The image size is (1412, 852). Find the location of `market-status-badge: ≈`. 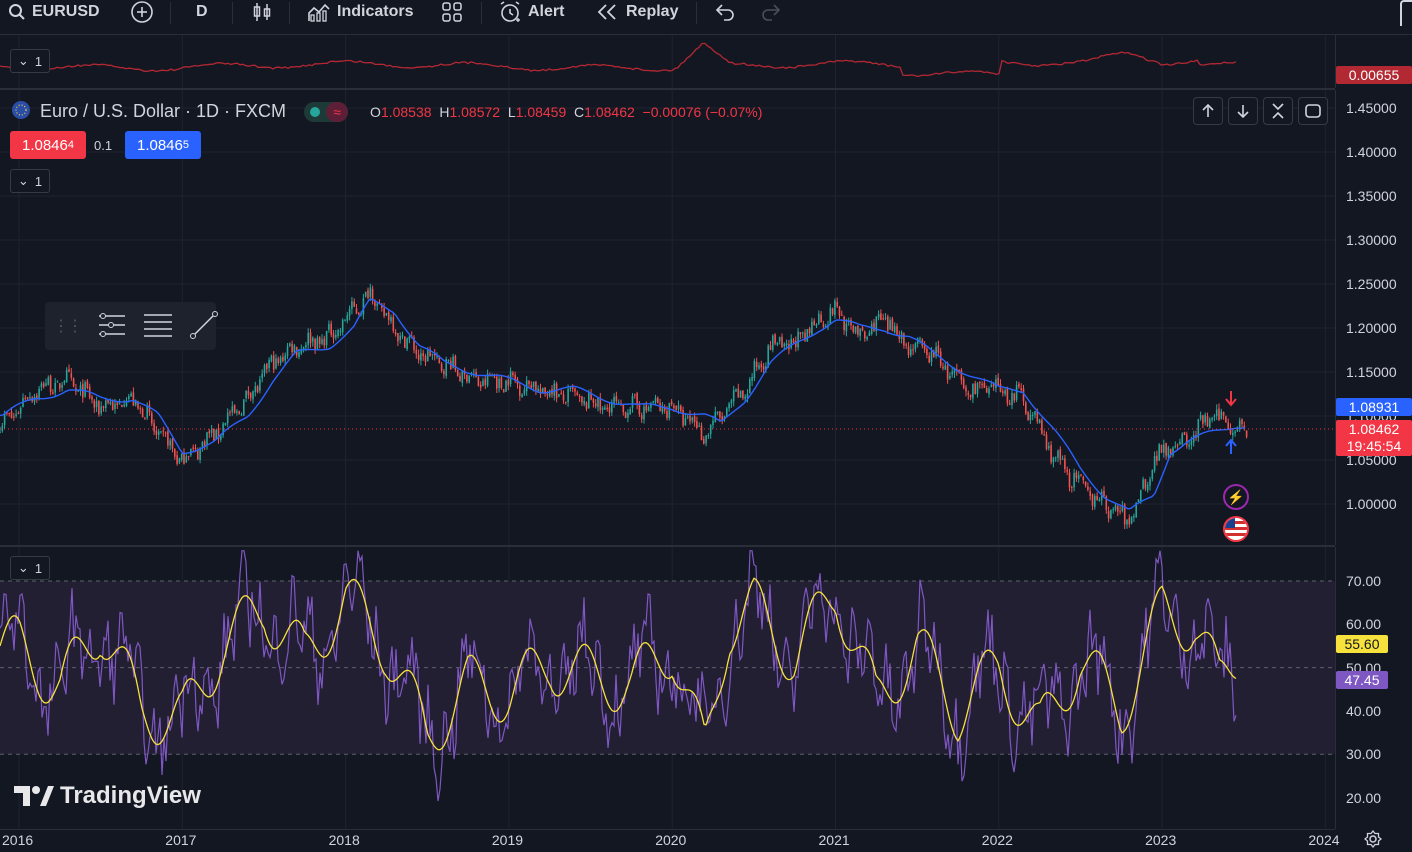

market-status-badge: ≈ is located at coordinates (326, 111).